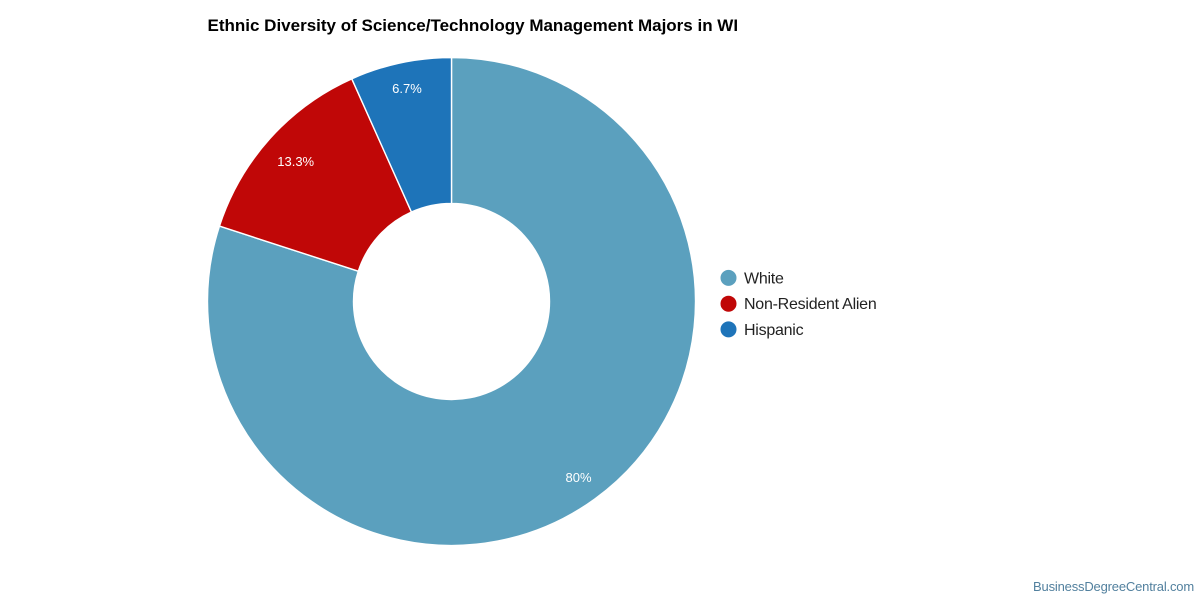  What do you see at coordinates (764, 278) in the screenshot?
I see `svg-text: White` at bounding box center [764, 278].